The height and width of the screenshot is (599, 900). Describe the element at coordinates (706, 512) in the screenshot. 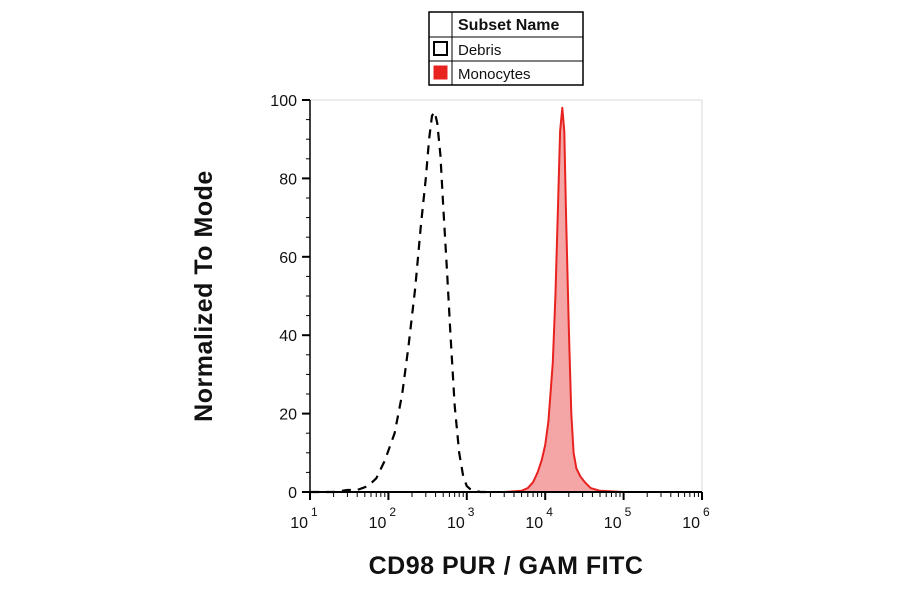

I see `x-tick-exponent: 6` at that location.